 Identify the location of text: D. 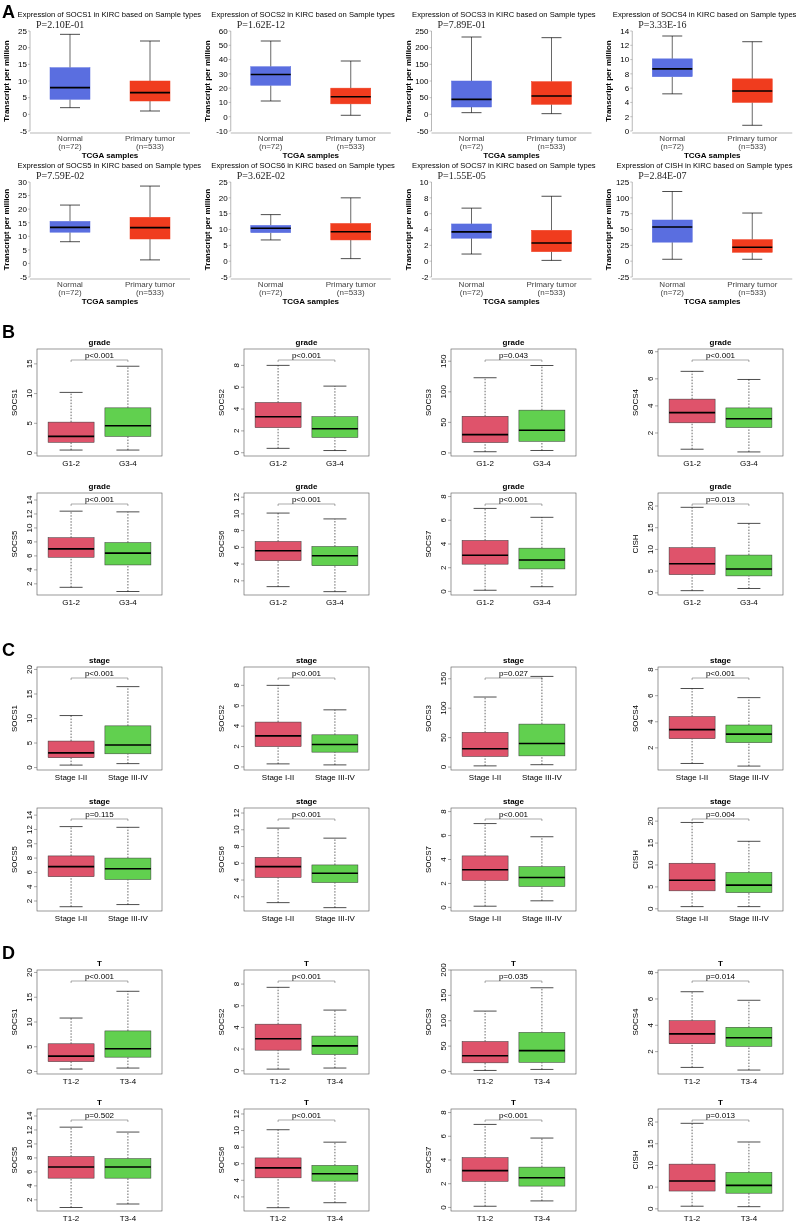
(8, 953).